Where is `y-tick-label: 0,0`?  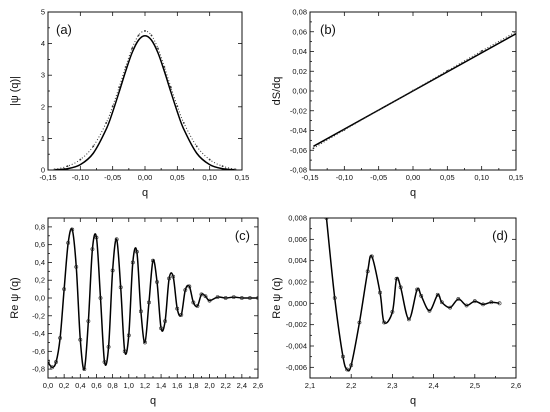
y-tick-label: 0,0 is located at coordinates (40, 298).